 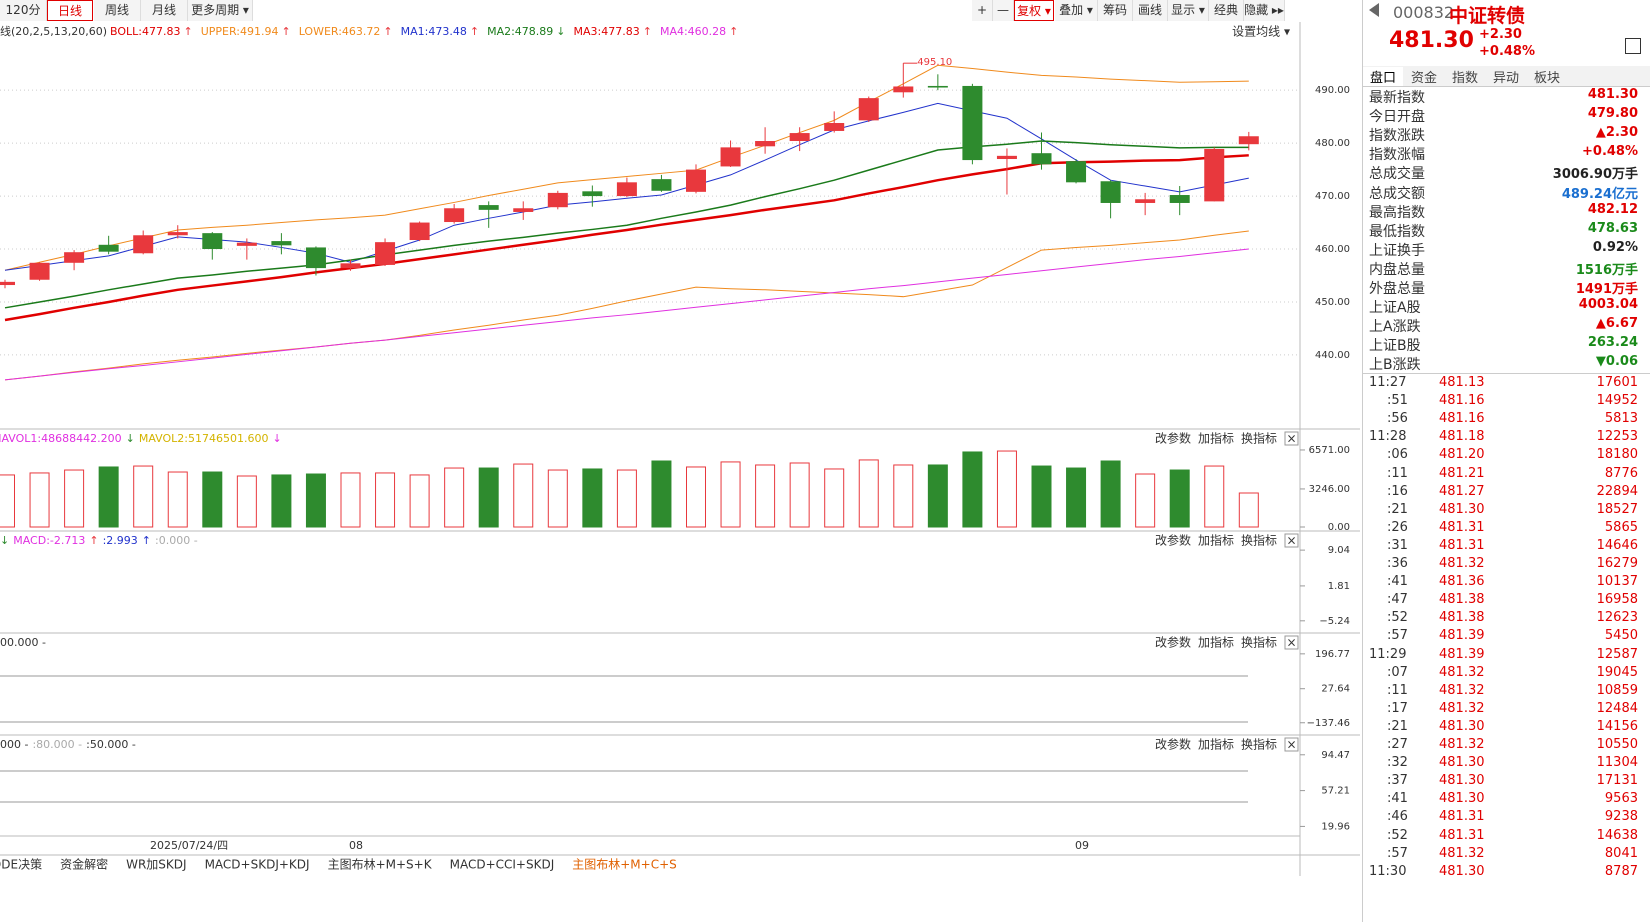 What do you see at coordinates (257, 865) in the screenshot?
I see `indicator-tab: MACD+SKDJ+KDJ` at bounding box center [257, 865].